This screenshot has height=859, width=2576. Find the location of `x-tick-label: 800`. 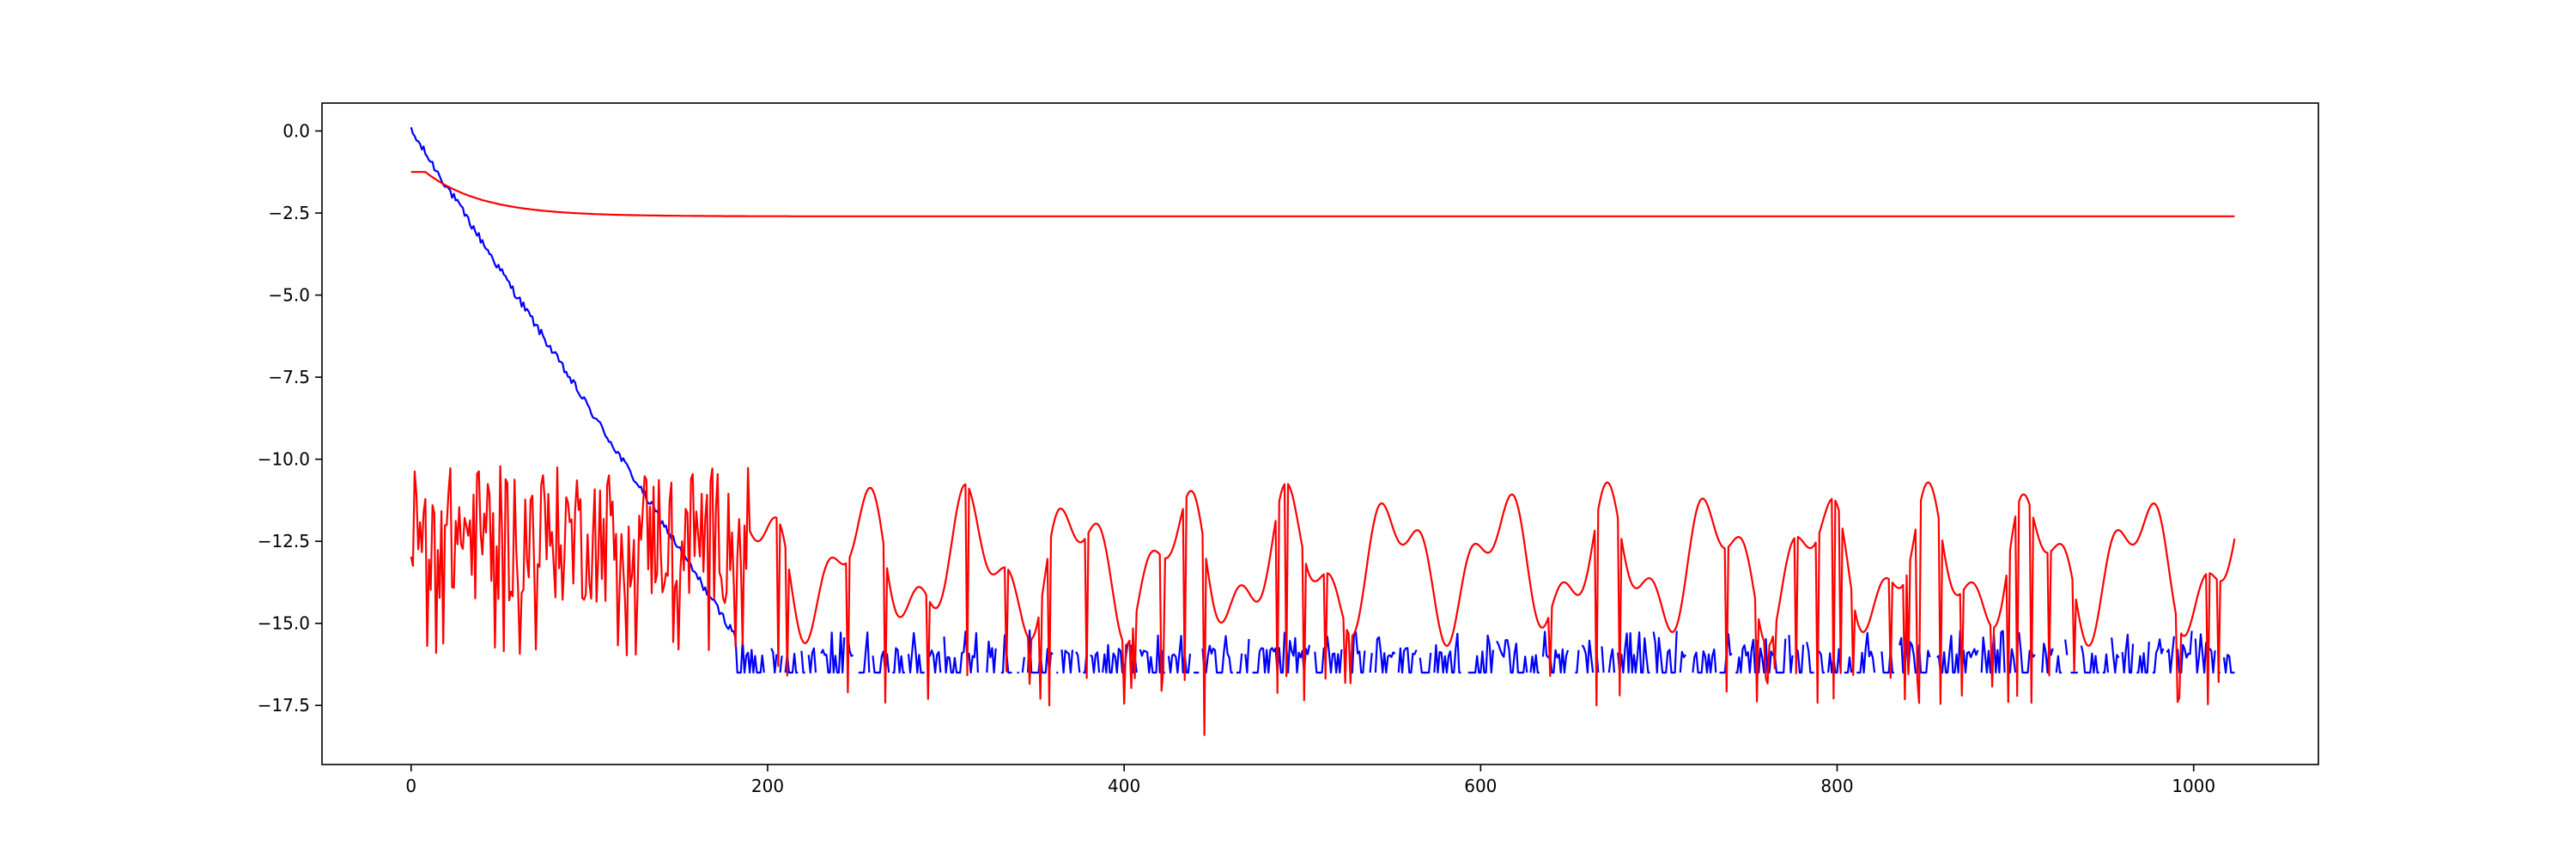

x-tick-label: 800 is located at coordinates (1836, 786).